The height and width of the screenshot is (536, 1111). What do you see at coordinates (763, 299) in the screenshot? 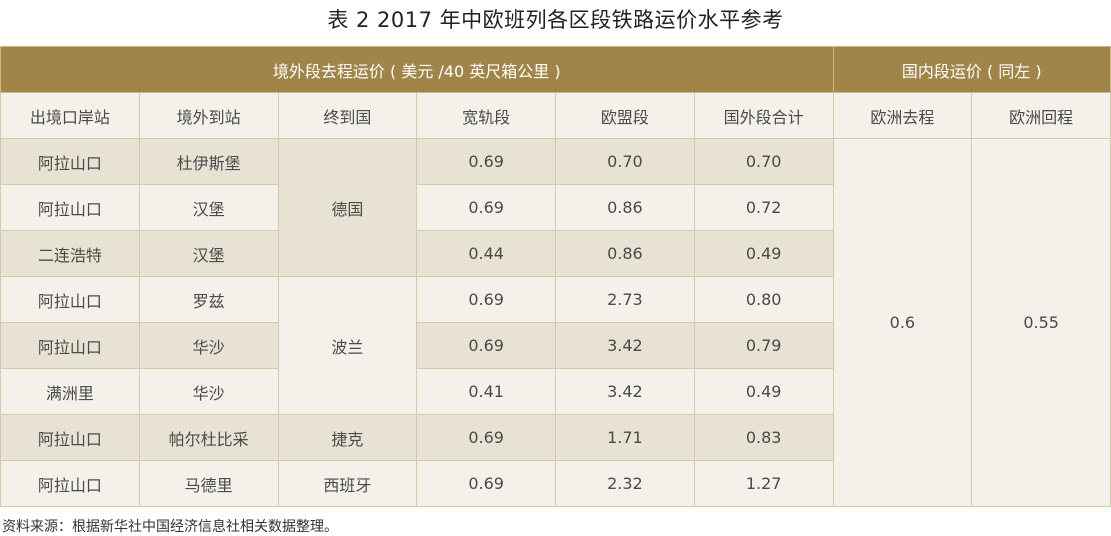
I see `cell: 0.80` at bounding box center [763, 299].